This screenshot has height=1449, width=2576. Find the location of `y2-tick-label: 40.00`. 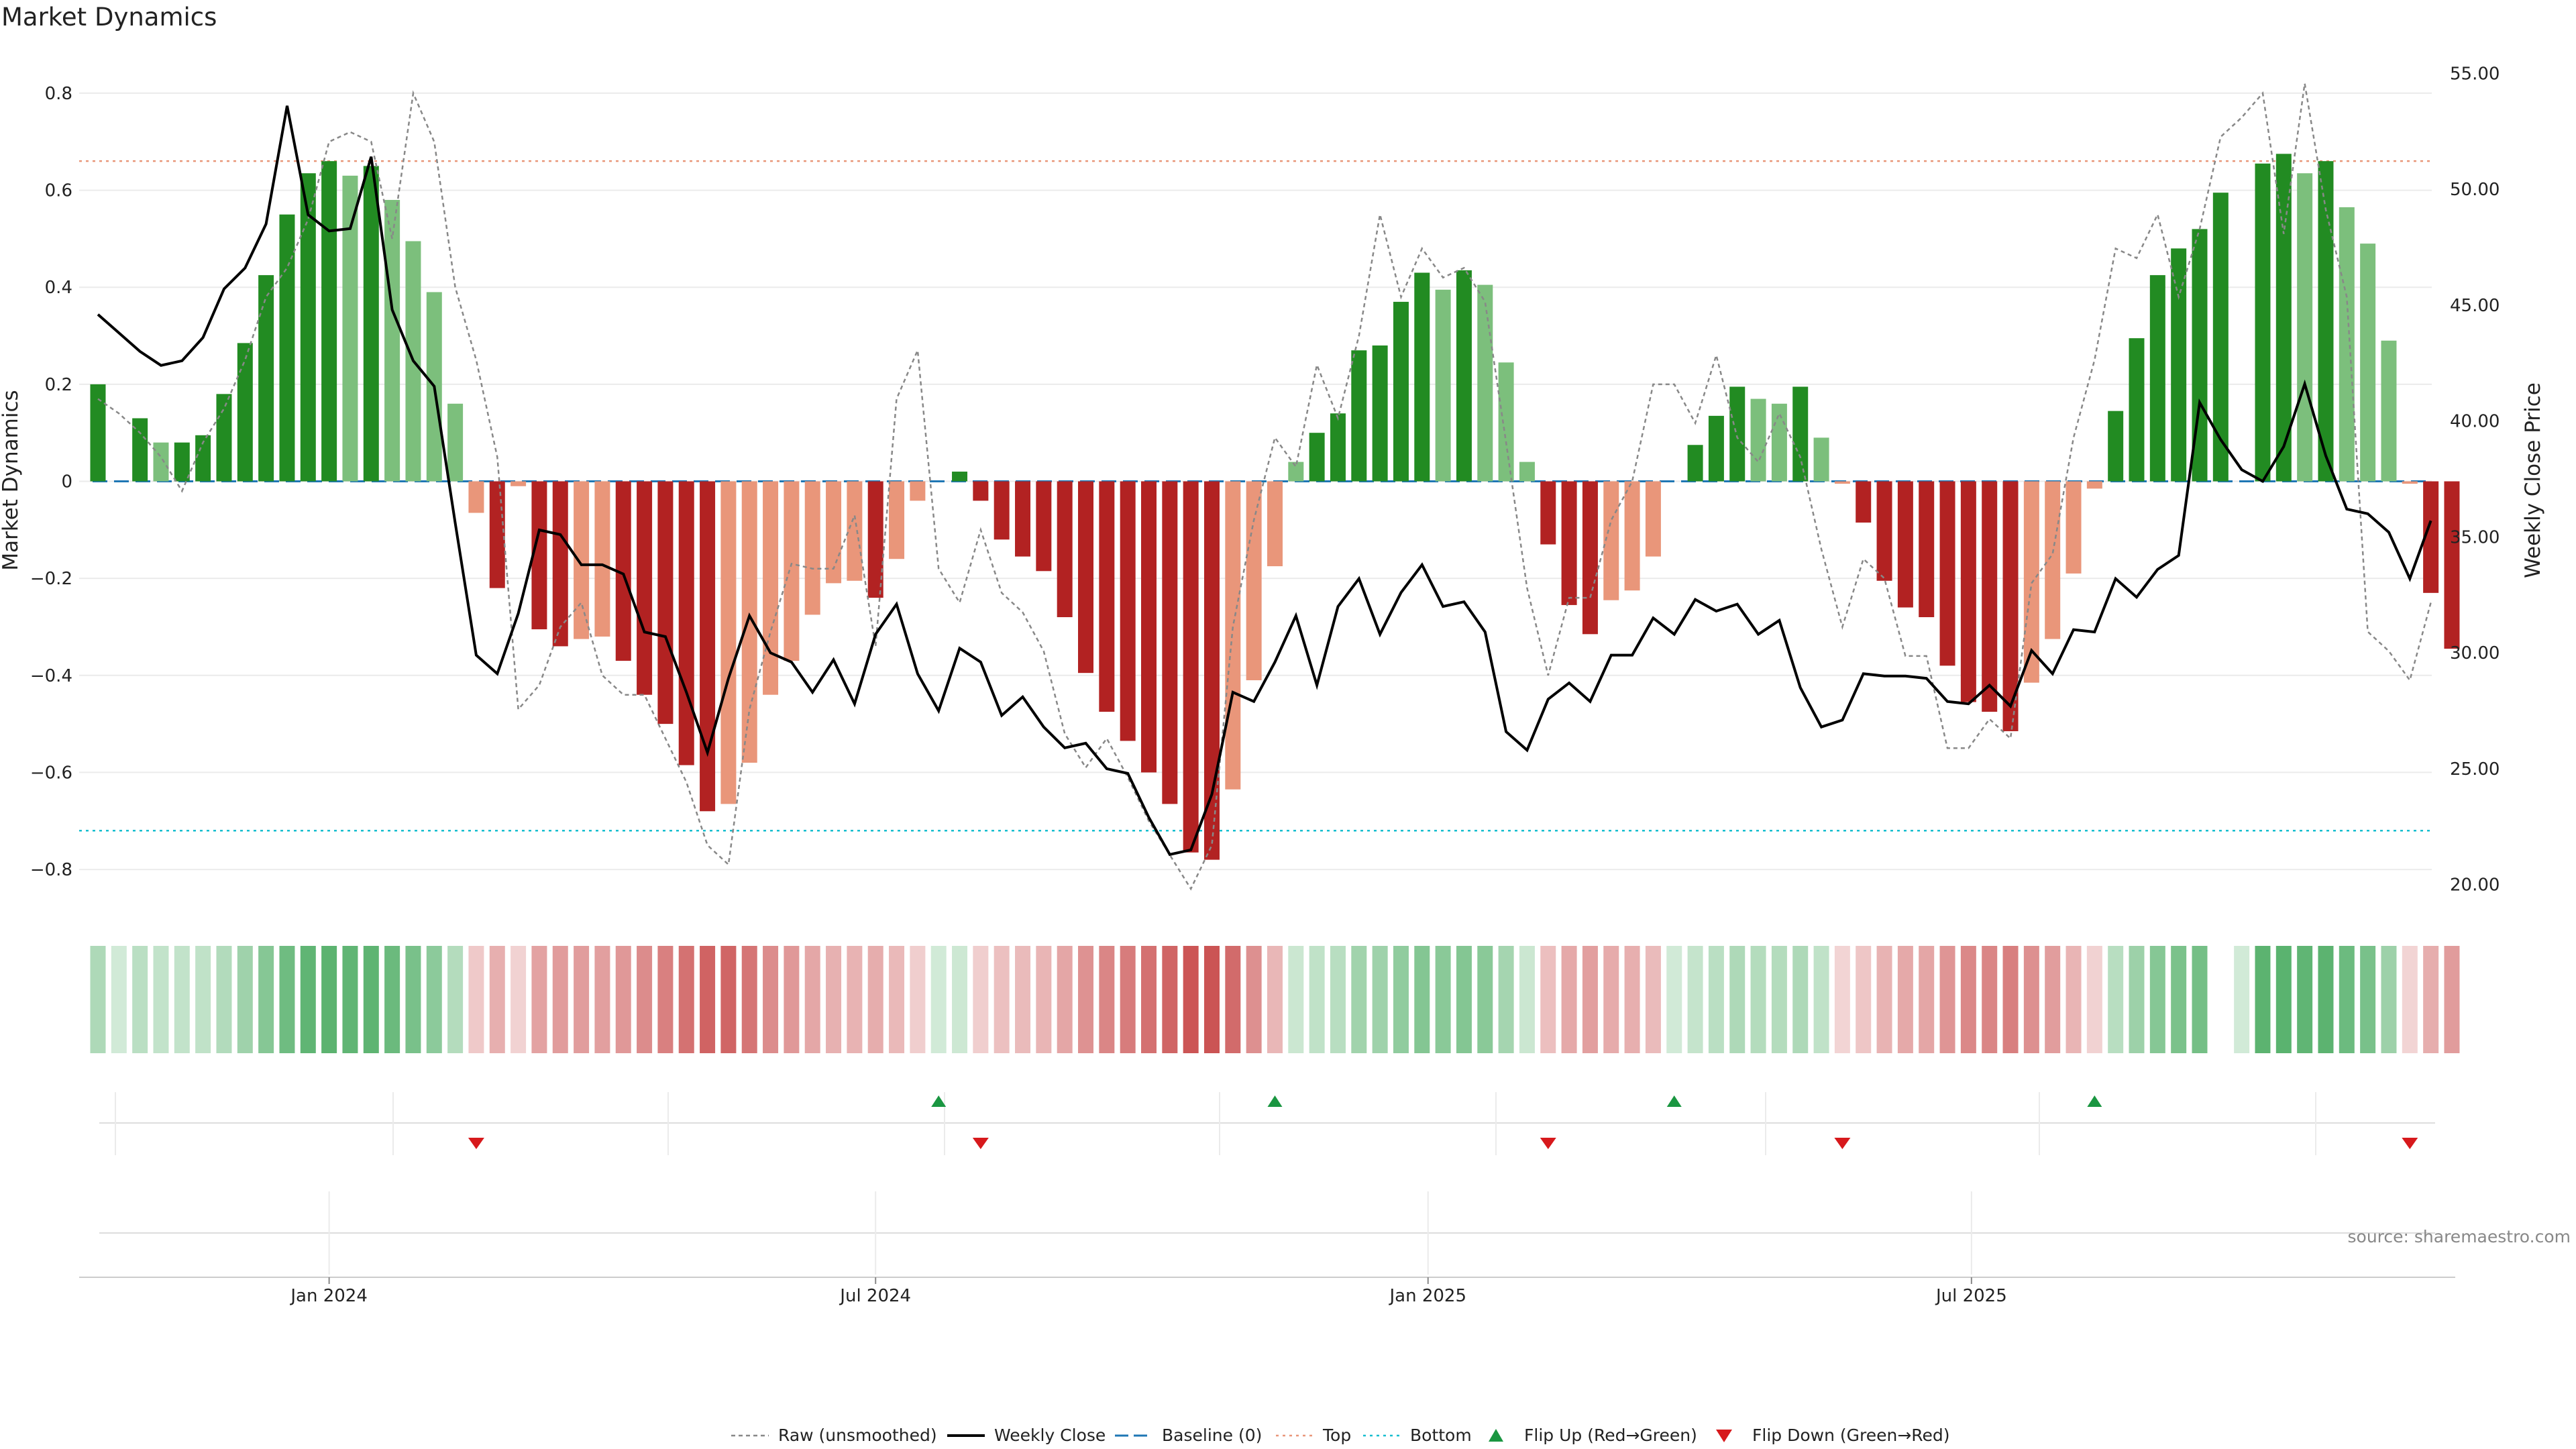

y2-tick-label: 40.00 is located at coordinates (2475, 422).